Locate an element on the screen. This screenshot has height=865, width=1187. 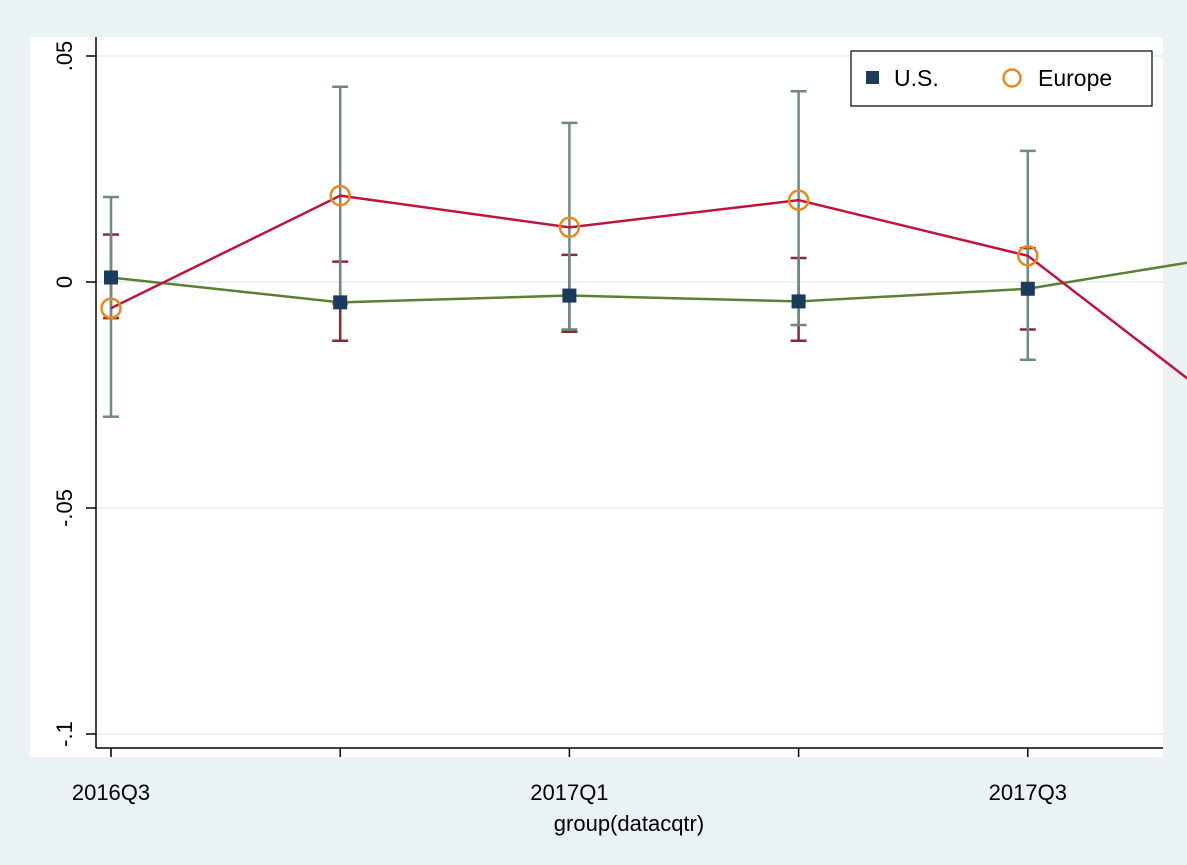
x-tick-label: 2017Q3 is located at coordinates (1028, 792).